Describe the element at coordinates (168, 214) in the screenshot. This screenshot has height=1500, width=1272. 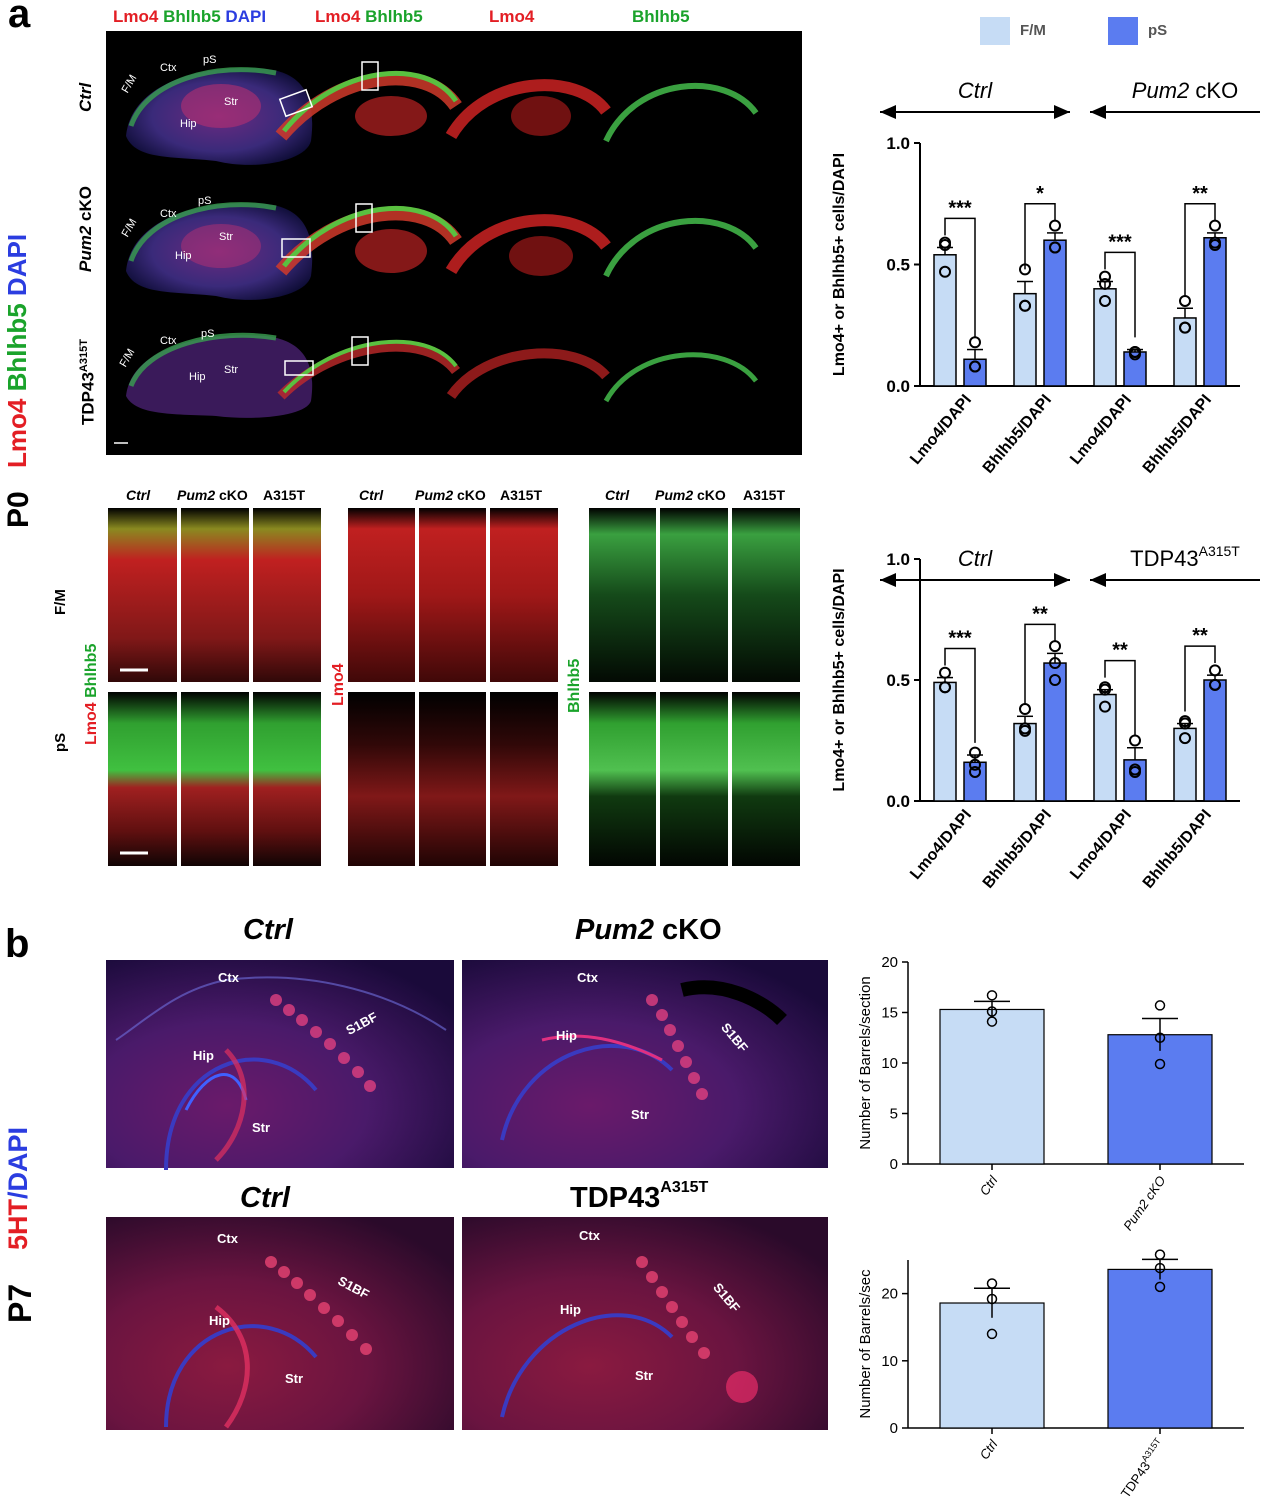
I see `label-ctx-2: Ctx` at that location.